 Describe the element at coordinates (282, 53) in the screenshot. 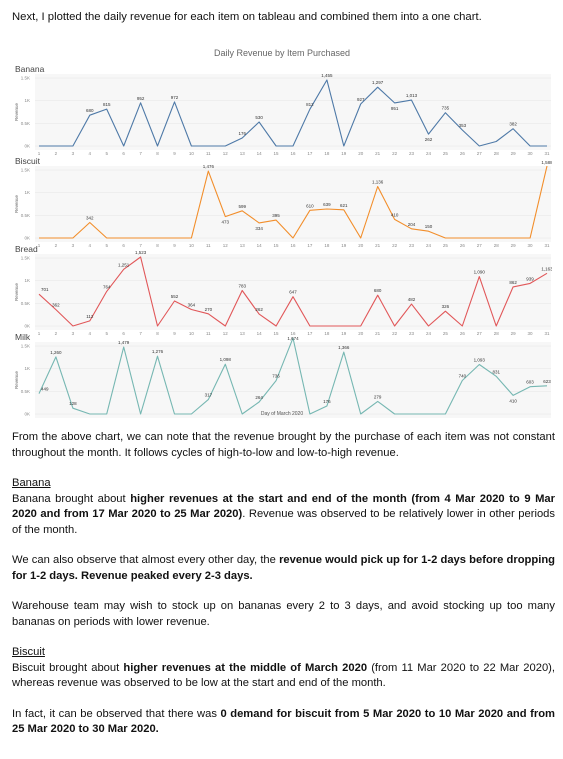

I see `chart-title: Daily Revenue by Item Purchased` at that location.